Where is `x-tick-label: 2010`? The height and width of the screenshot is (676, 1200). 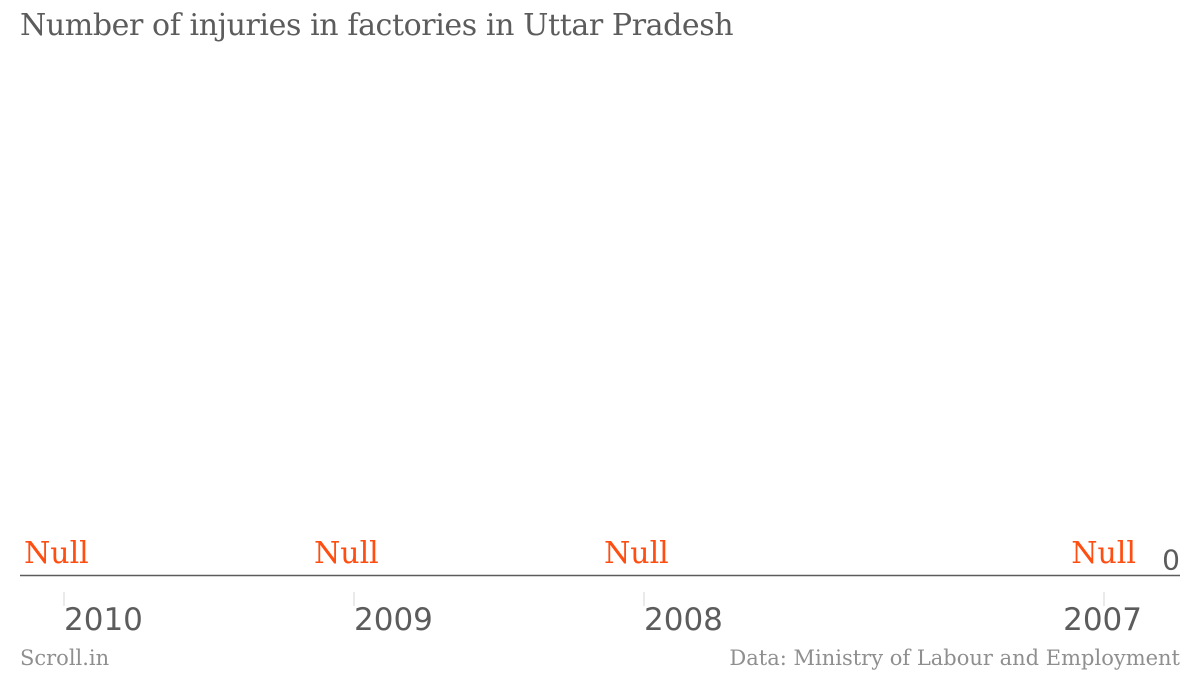
x-tick-label: 2010 is located at coordinates (103, 620).